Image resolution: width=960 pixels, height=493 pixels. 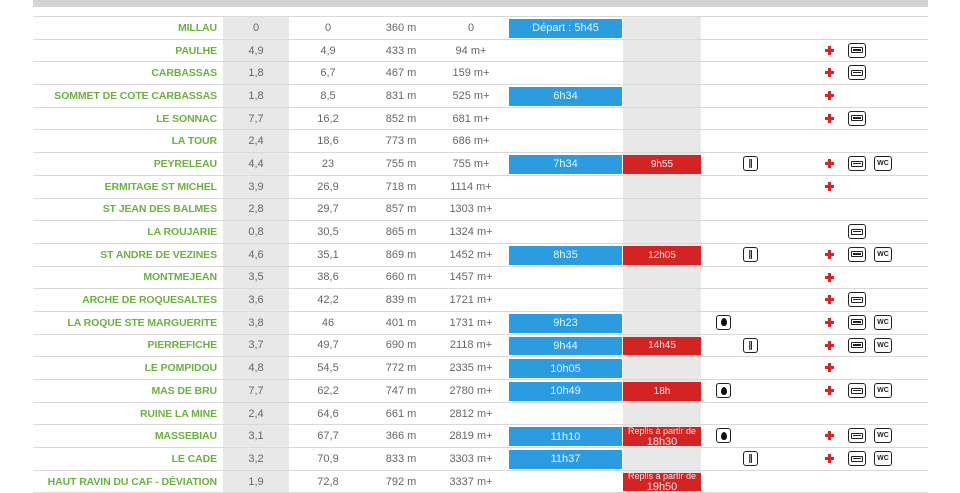 I want to click on cumulative-distance: 62,2, so click(x=328, y=390).